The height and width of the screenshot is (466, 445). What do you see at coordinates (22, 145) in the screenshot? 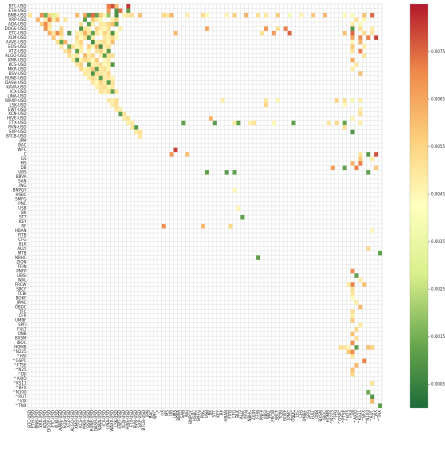
I see `row-label: BAC` at bounding box center [22, 145].